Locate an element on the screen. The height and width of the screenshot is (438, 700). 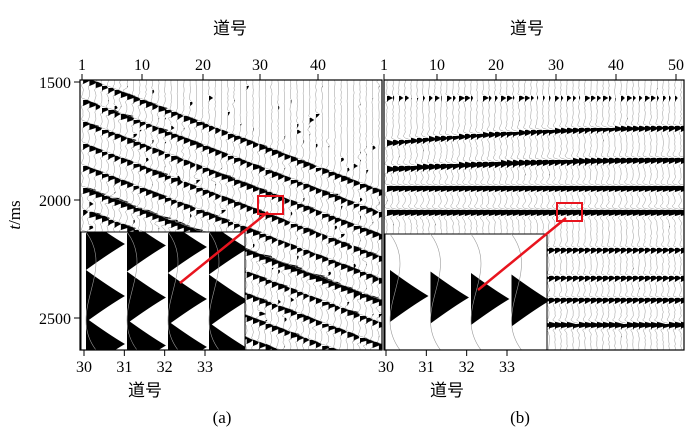
trace-fill-a6 is located at coordinates (127, 205).